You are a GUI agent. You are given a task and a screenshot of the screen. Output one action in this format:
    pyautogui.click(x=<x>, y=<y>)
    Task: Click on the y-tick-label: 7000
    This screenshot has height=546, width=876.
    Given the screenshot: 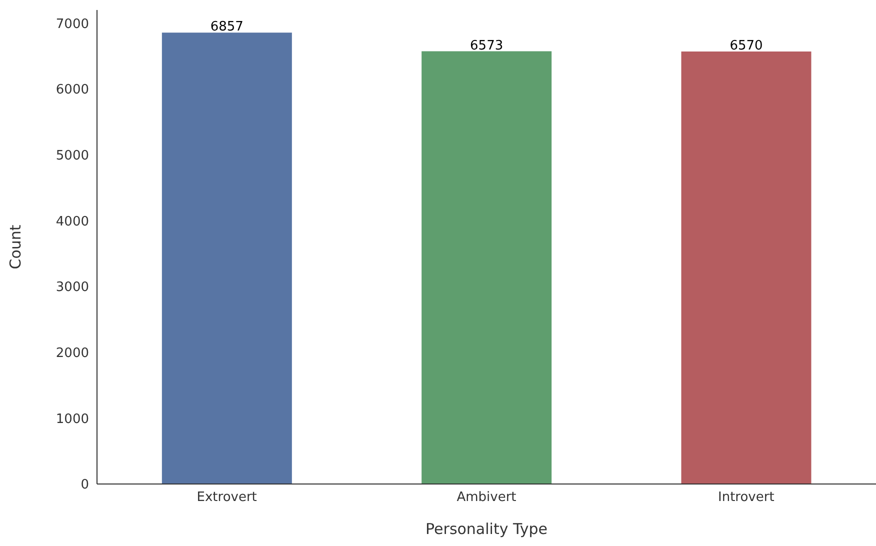 What is the action you would take?
    pyautogui.click(x=72, y=24)
    